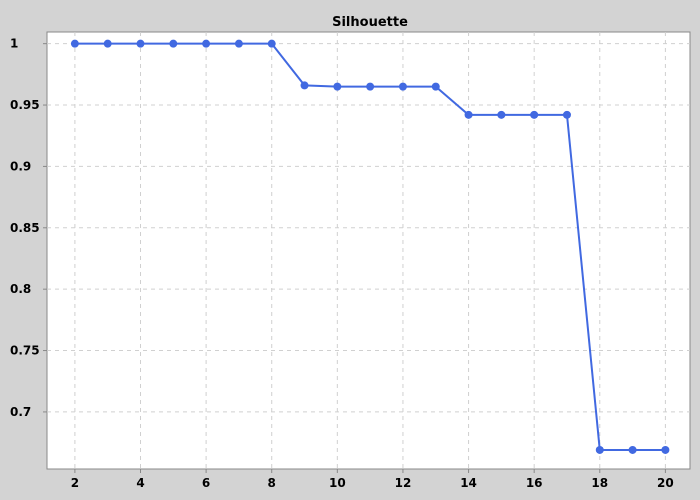 The height and width of the screenshot is (500, 700). Describe the element at coordinates (14, 44) in the screenshot. I see `y-tick-label: 1` at that location.